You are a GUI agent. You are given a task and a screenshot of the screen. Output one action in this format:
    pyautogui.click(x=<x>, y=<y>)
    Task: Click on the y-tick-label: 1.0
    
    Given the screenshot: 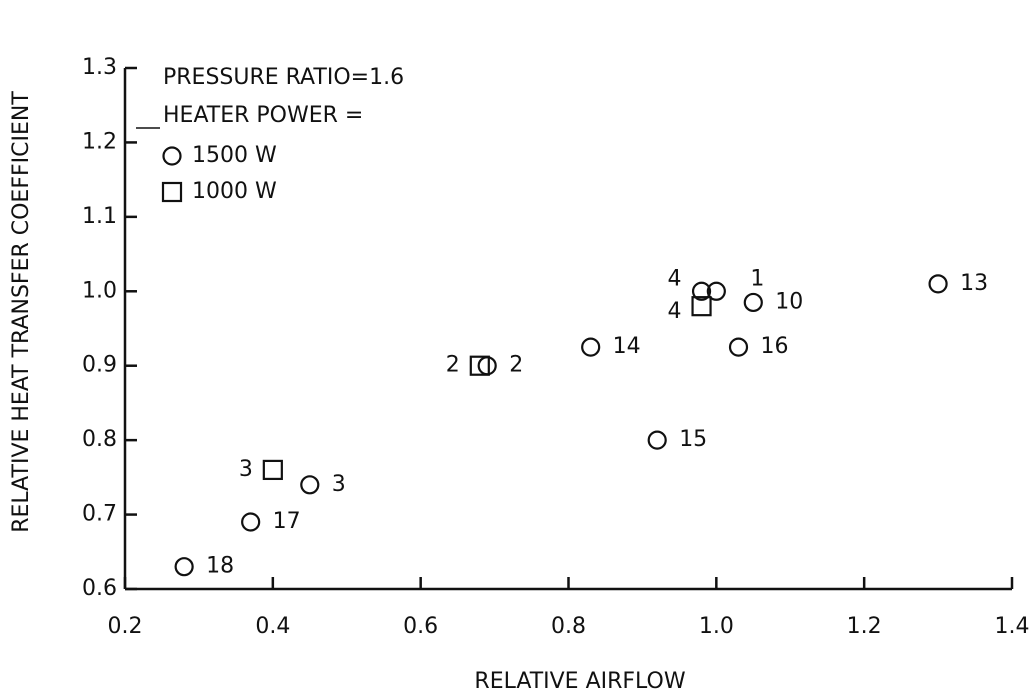 What is the action you would take?
    pyautogui.click(x=99, y=290)
    